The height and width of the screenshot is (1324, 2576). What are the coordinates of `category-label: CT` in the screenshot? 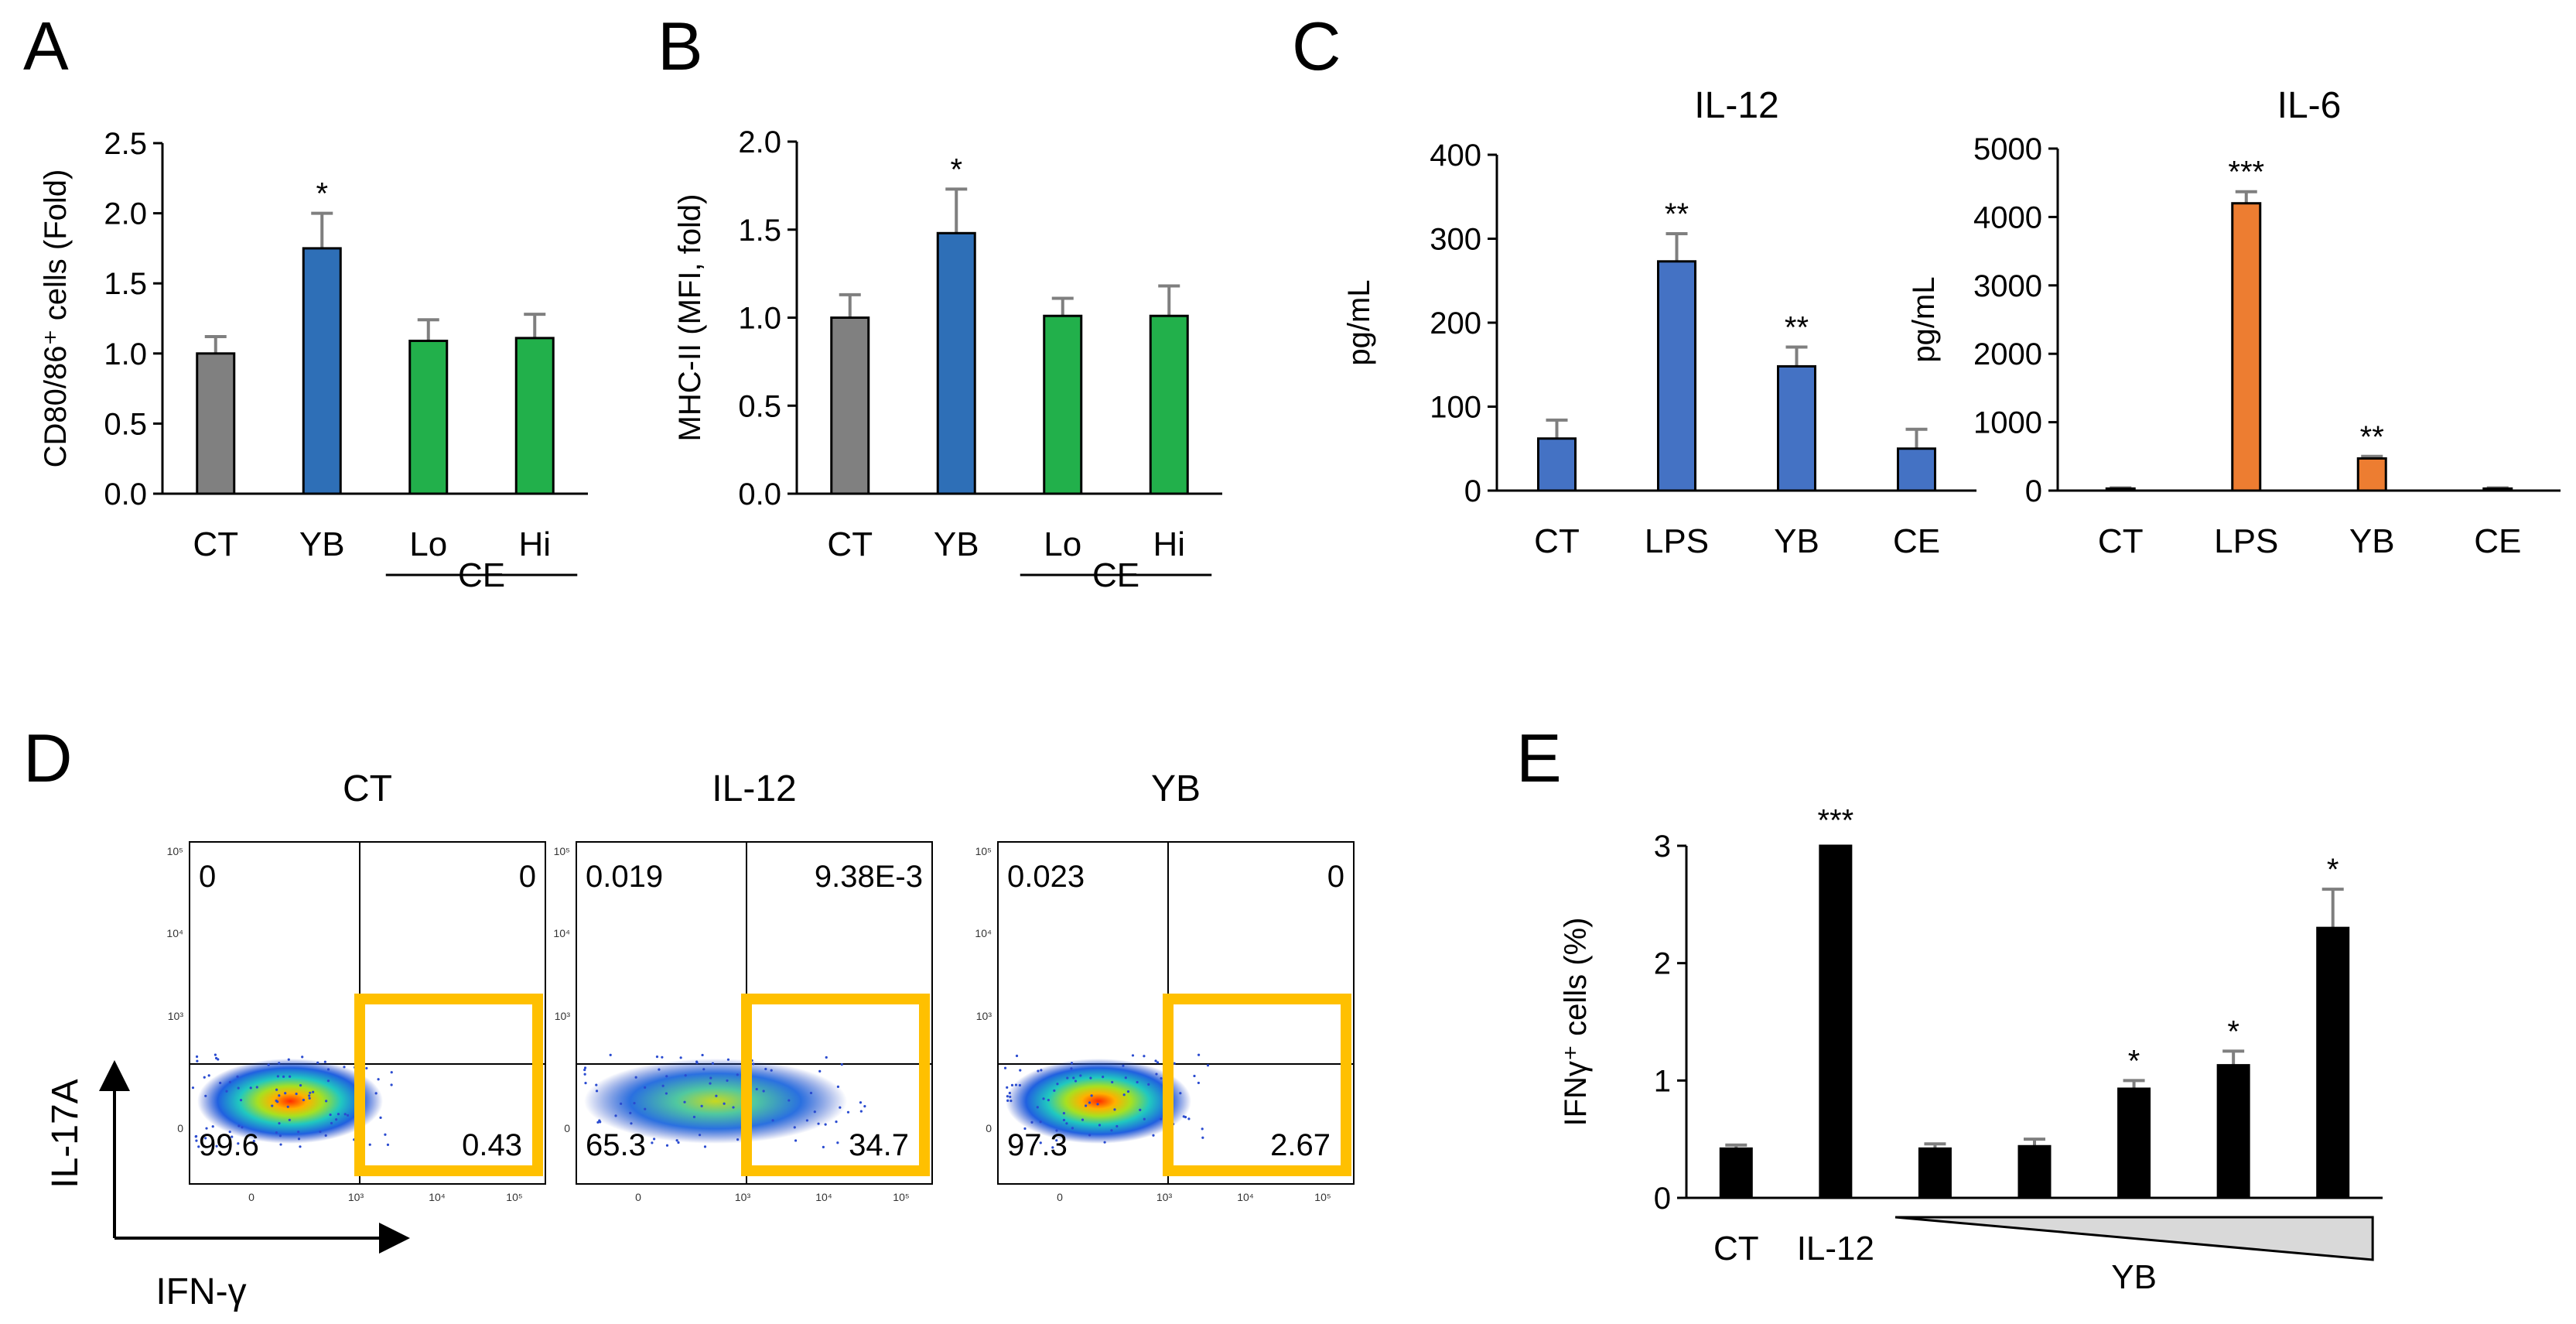 It's located at (1557, 541).